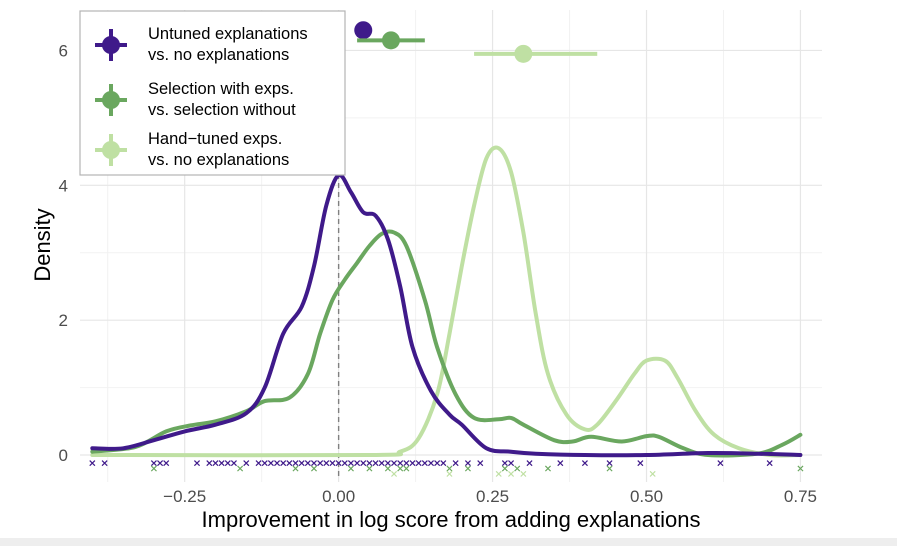 The width and height of the screenshot is (897, 546). I want to click on point-estimate-layer, so click(476, 42).